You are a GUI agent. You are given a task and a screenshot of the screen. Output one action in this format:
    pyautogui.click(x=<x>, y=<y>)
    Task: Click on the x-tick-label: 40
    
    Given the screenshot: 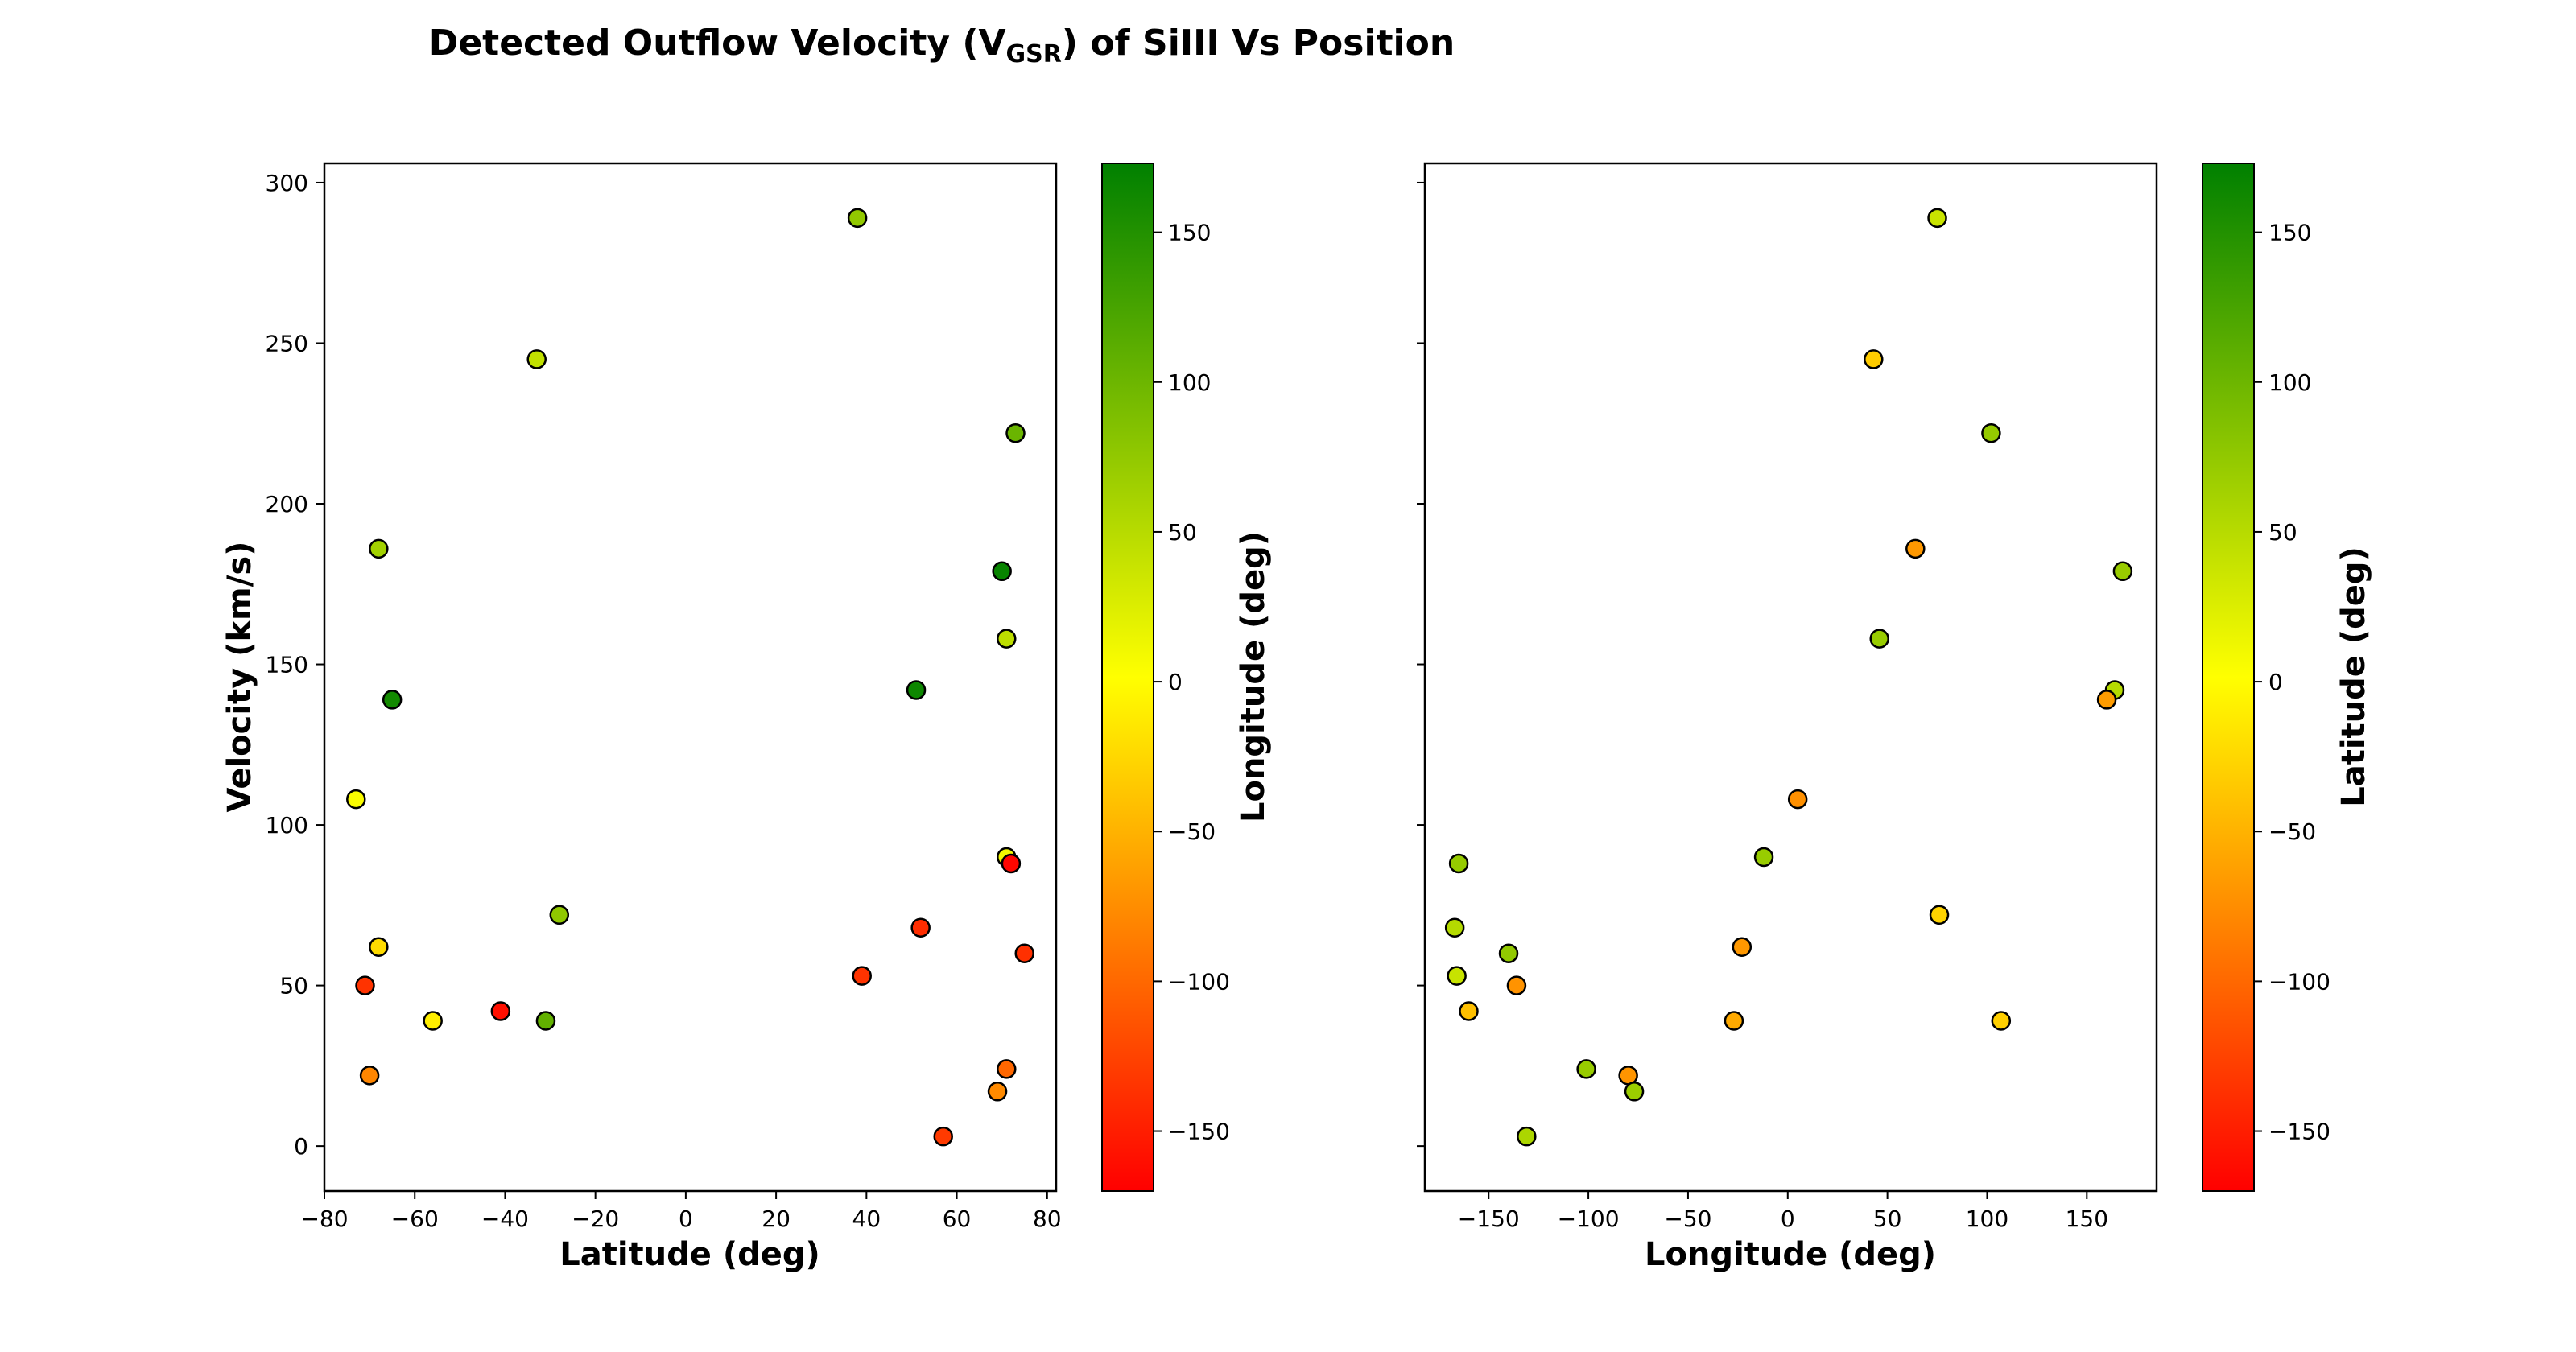 What is the action you would take?
    pyautogui.click(x=866, y=1219)
    